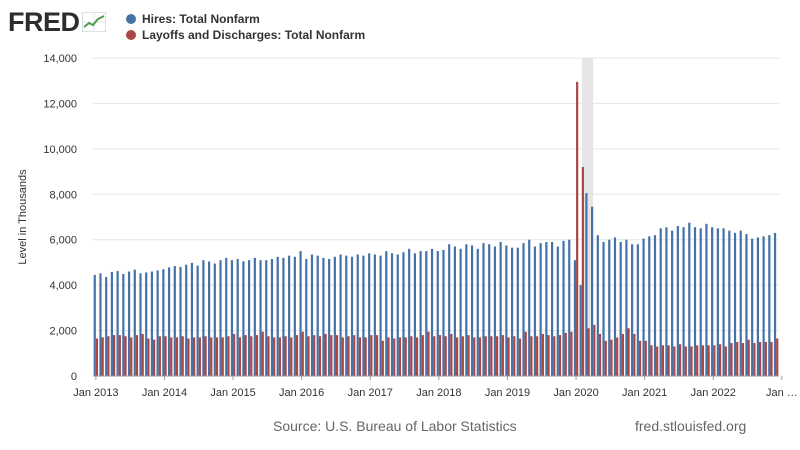 This screenshot has height=450, width=800. Describe the element at coordinates (60, 150) in the screenshot. I see `y-tick-label: 10,000` at that location.